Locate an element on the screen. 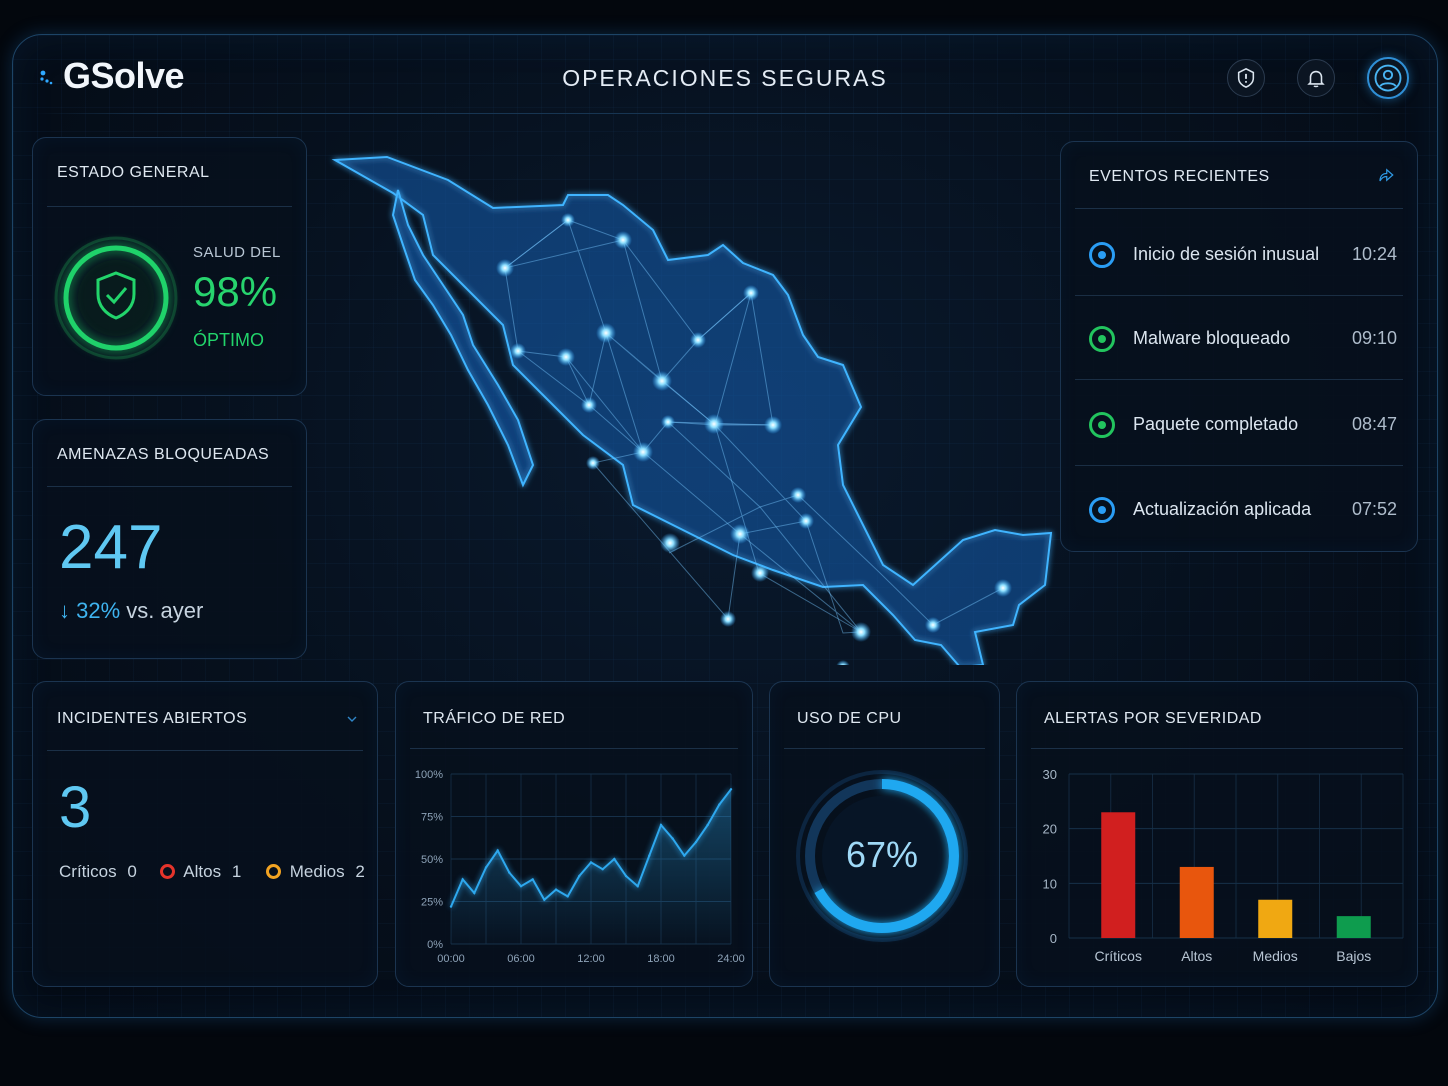 This screenshot has height=1086, width=1448. x-tick-label: Altos is located at coordinates (1196, 956).